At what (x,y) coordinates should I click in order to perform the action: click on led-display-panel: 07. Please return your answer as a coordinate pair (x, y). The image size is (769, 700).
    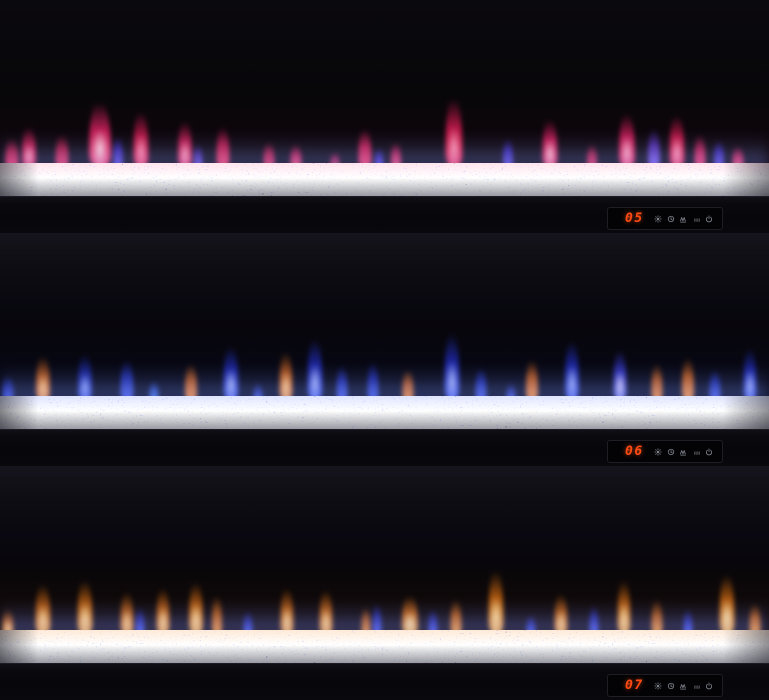
    Looking at the image, I should click on (665, 685).